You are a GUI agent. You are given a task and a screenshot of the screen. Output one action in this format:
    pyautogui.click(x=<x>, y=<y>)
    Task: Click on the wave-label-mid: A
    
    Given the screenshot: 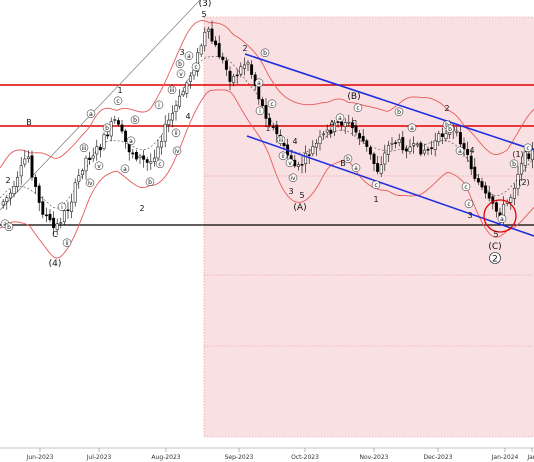 What is the action you would take?
    pyautogui.click(x=332, y=123)
    